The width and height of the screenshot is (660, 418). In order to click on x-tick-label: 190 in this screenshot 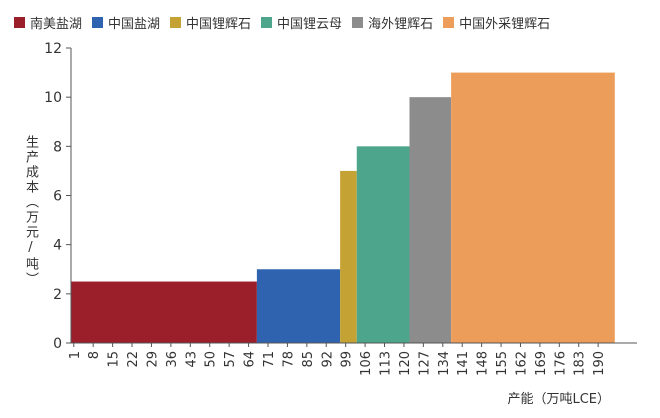, I will do `click(599, 363)`.